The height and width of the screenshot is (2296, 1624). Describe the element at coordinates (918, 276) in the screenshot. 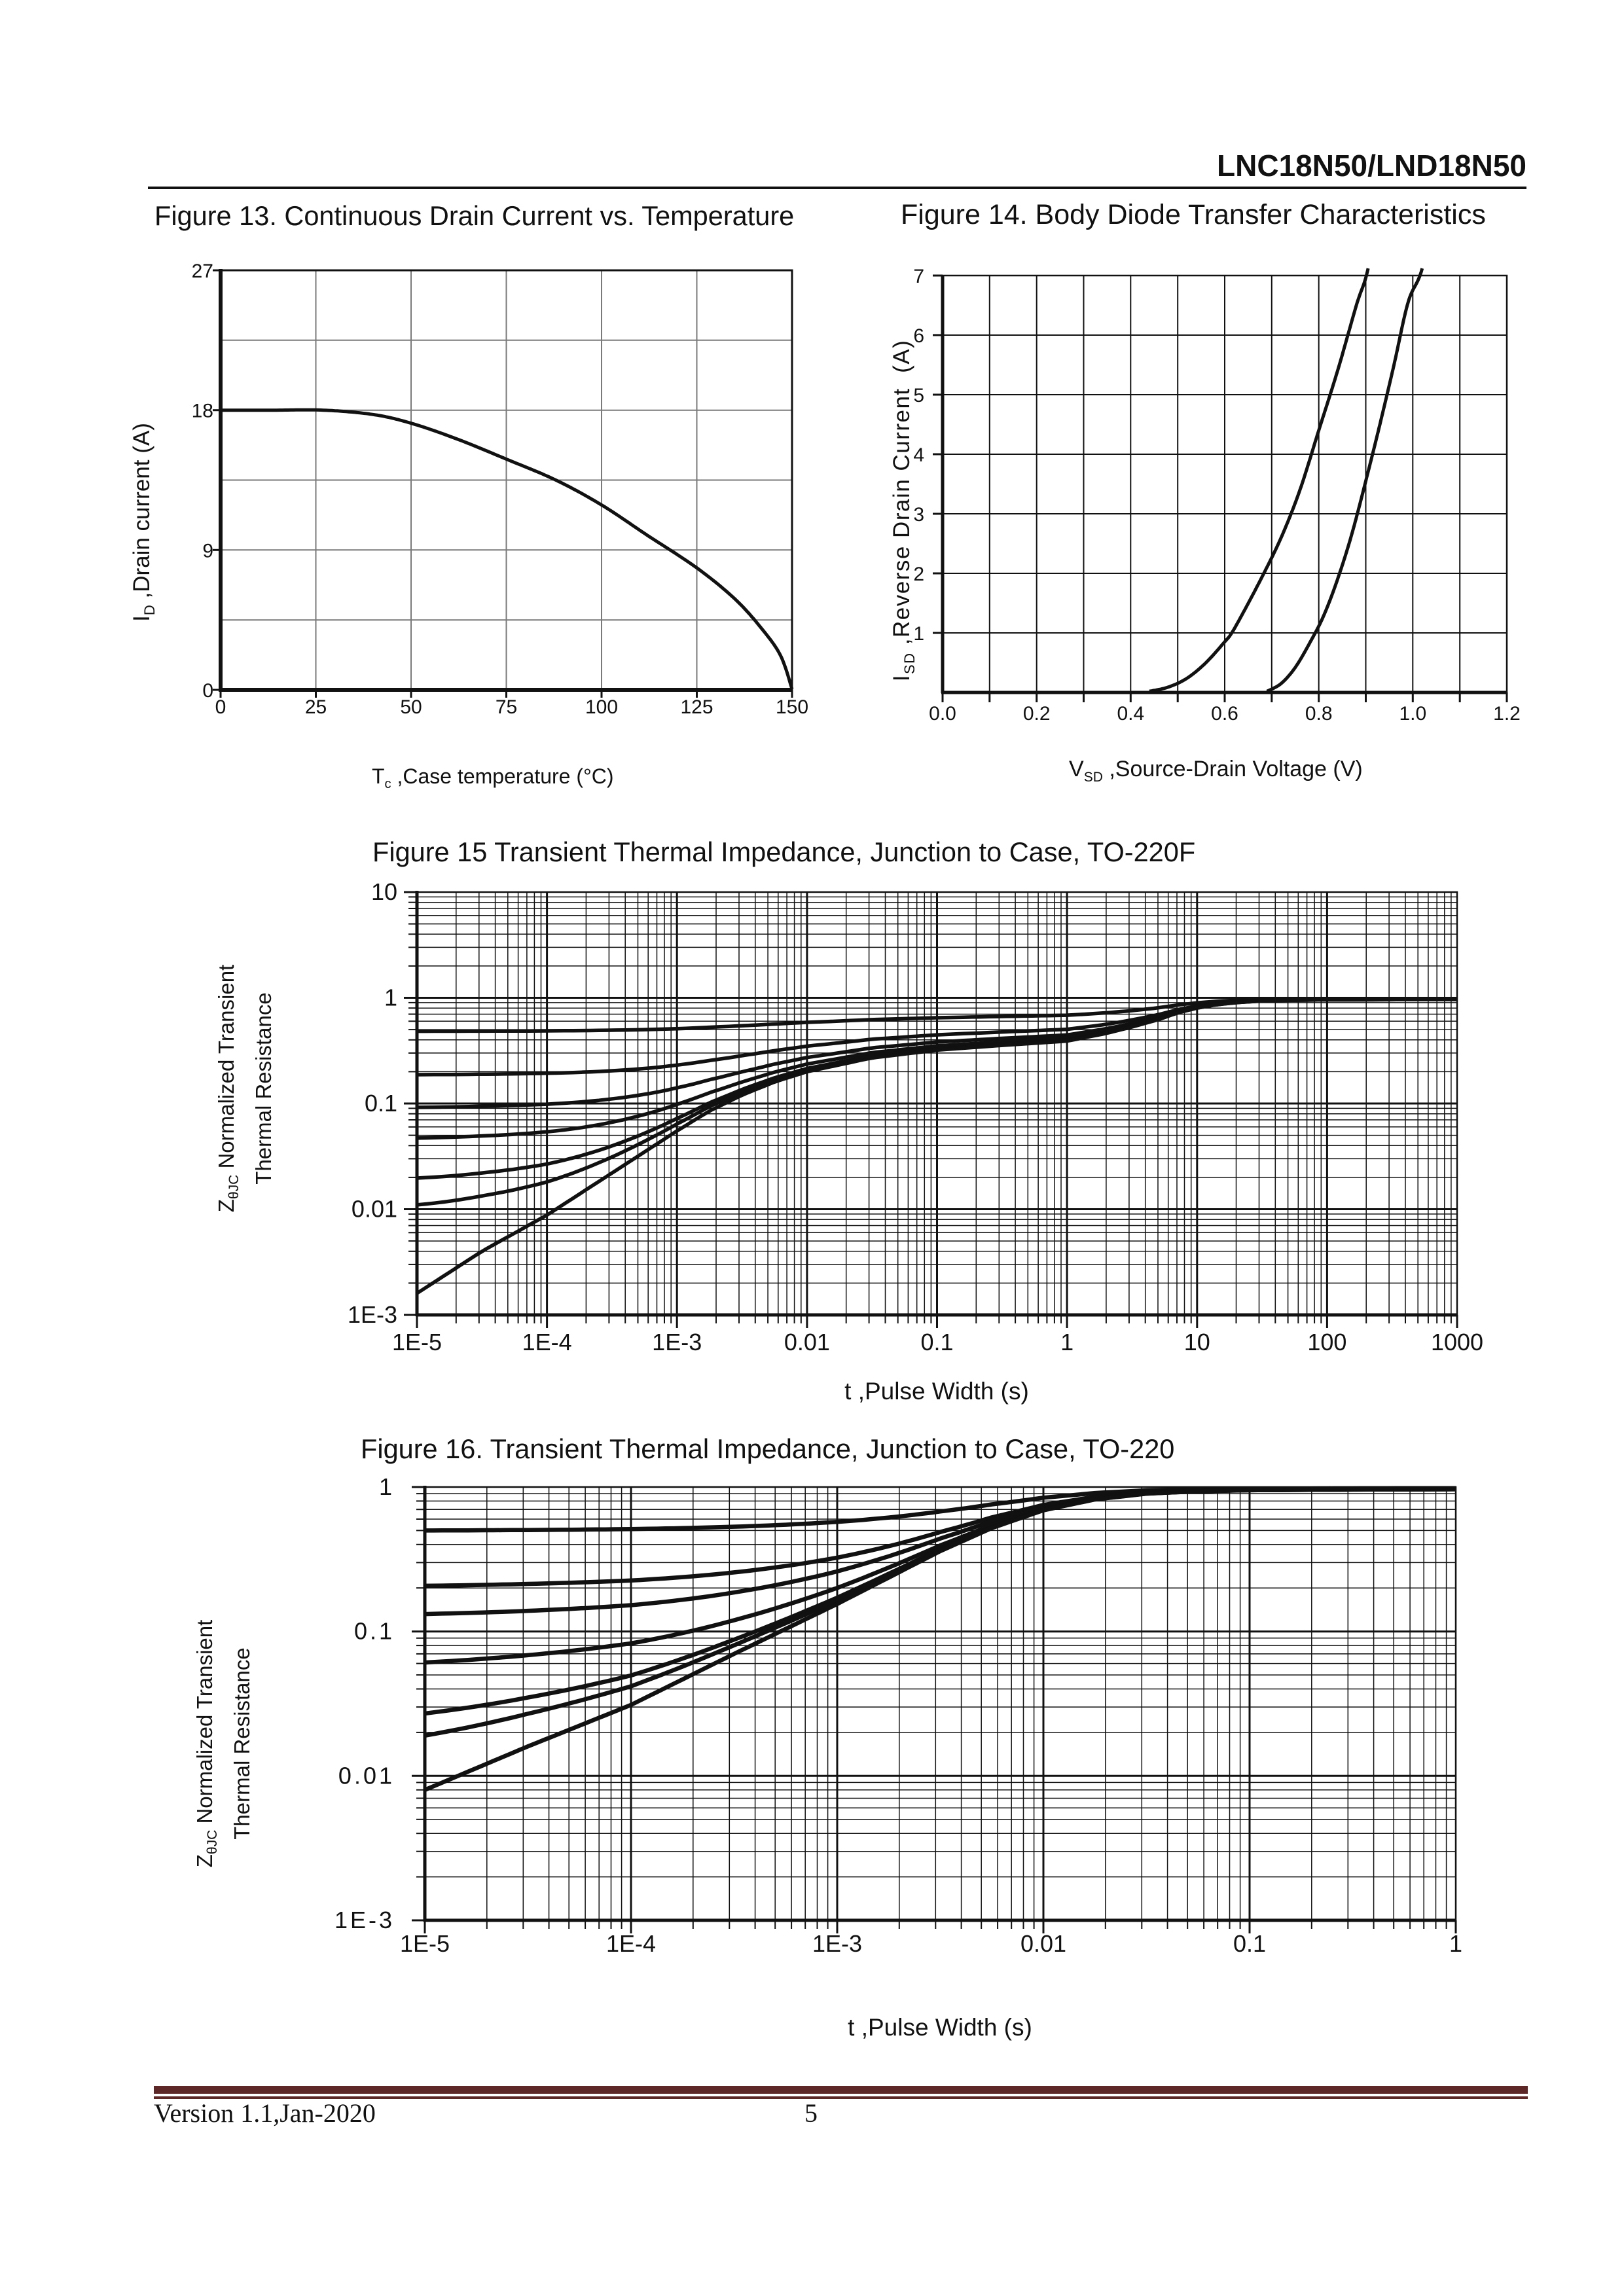

I see `svg-text: 7` at that location.